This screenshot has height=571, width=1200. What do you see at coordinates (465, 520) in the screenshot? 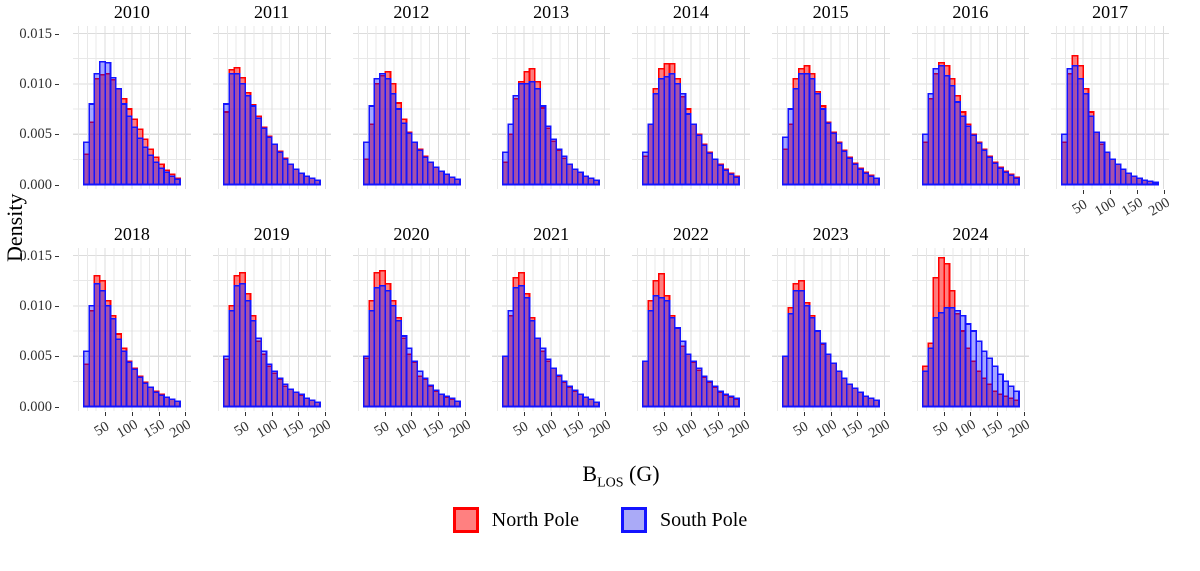
I see `north-pole-swatch-icon` at bounding box center [465, 520].